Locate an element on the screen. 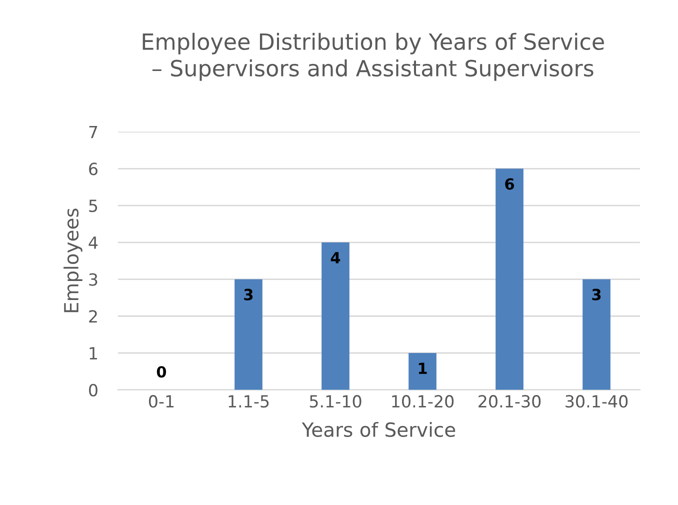 This screenshot has width=678, height=505. y-tick-label: 0 is located at coordinates (93, 390).